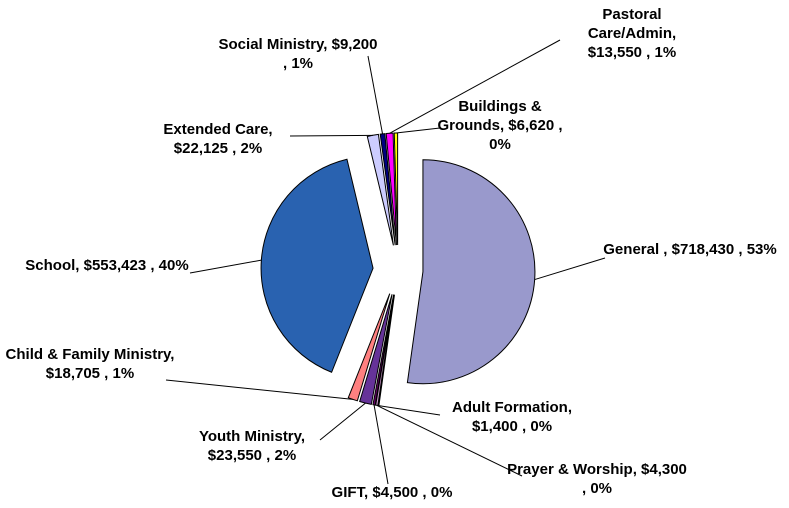 The height and width of the screenshot is (508, 789). I want to click on slice-label: Buildings & Grounds, $6,620 , 0%, so click(500, 125).